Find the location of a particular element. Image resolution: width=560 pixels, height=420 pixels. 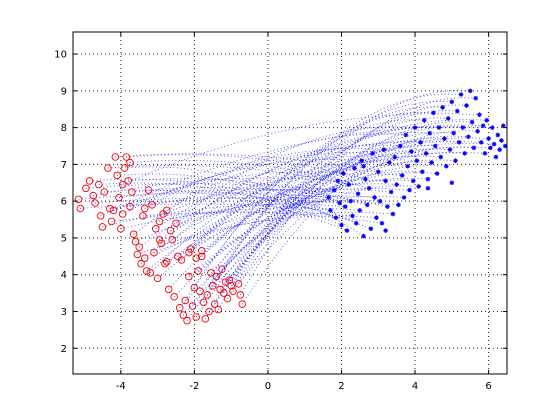

y-tick-label: 6 is located at coordinates (64, 202).